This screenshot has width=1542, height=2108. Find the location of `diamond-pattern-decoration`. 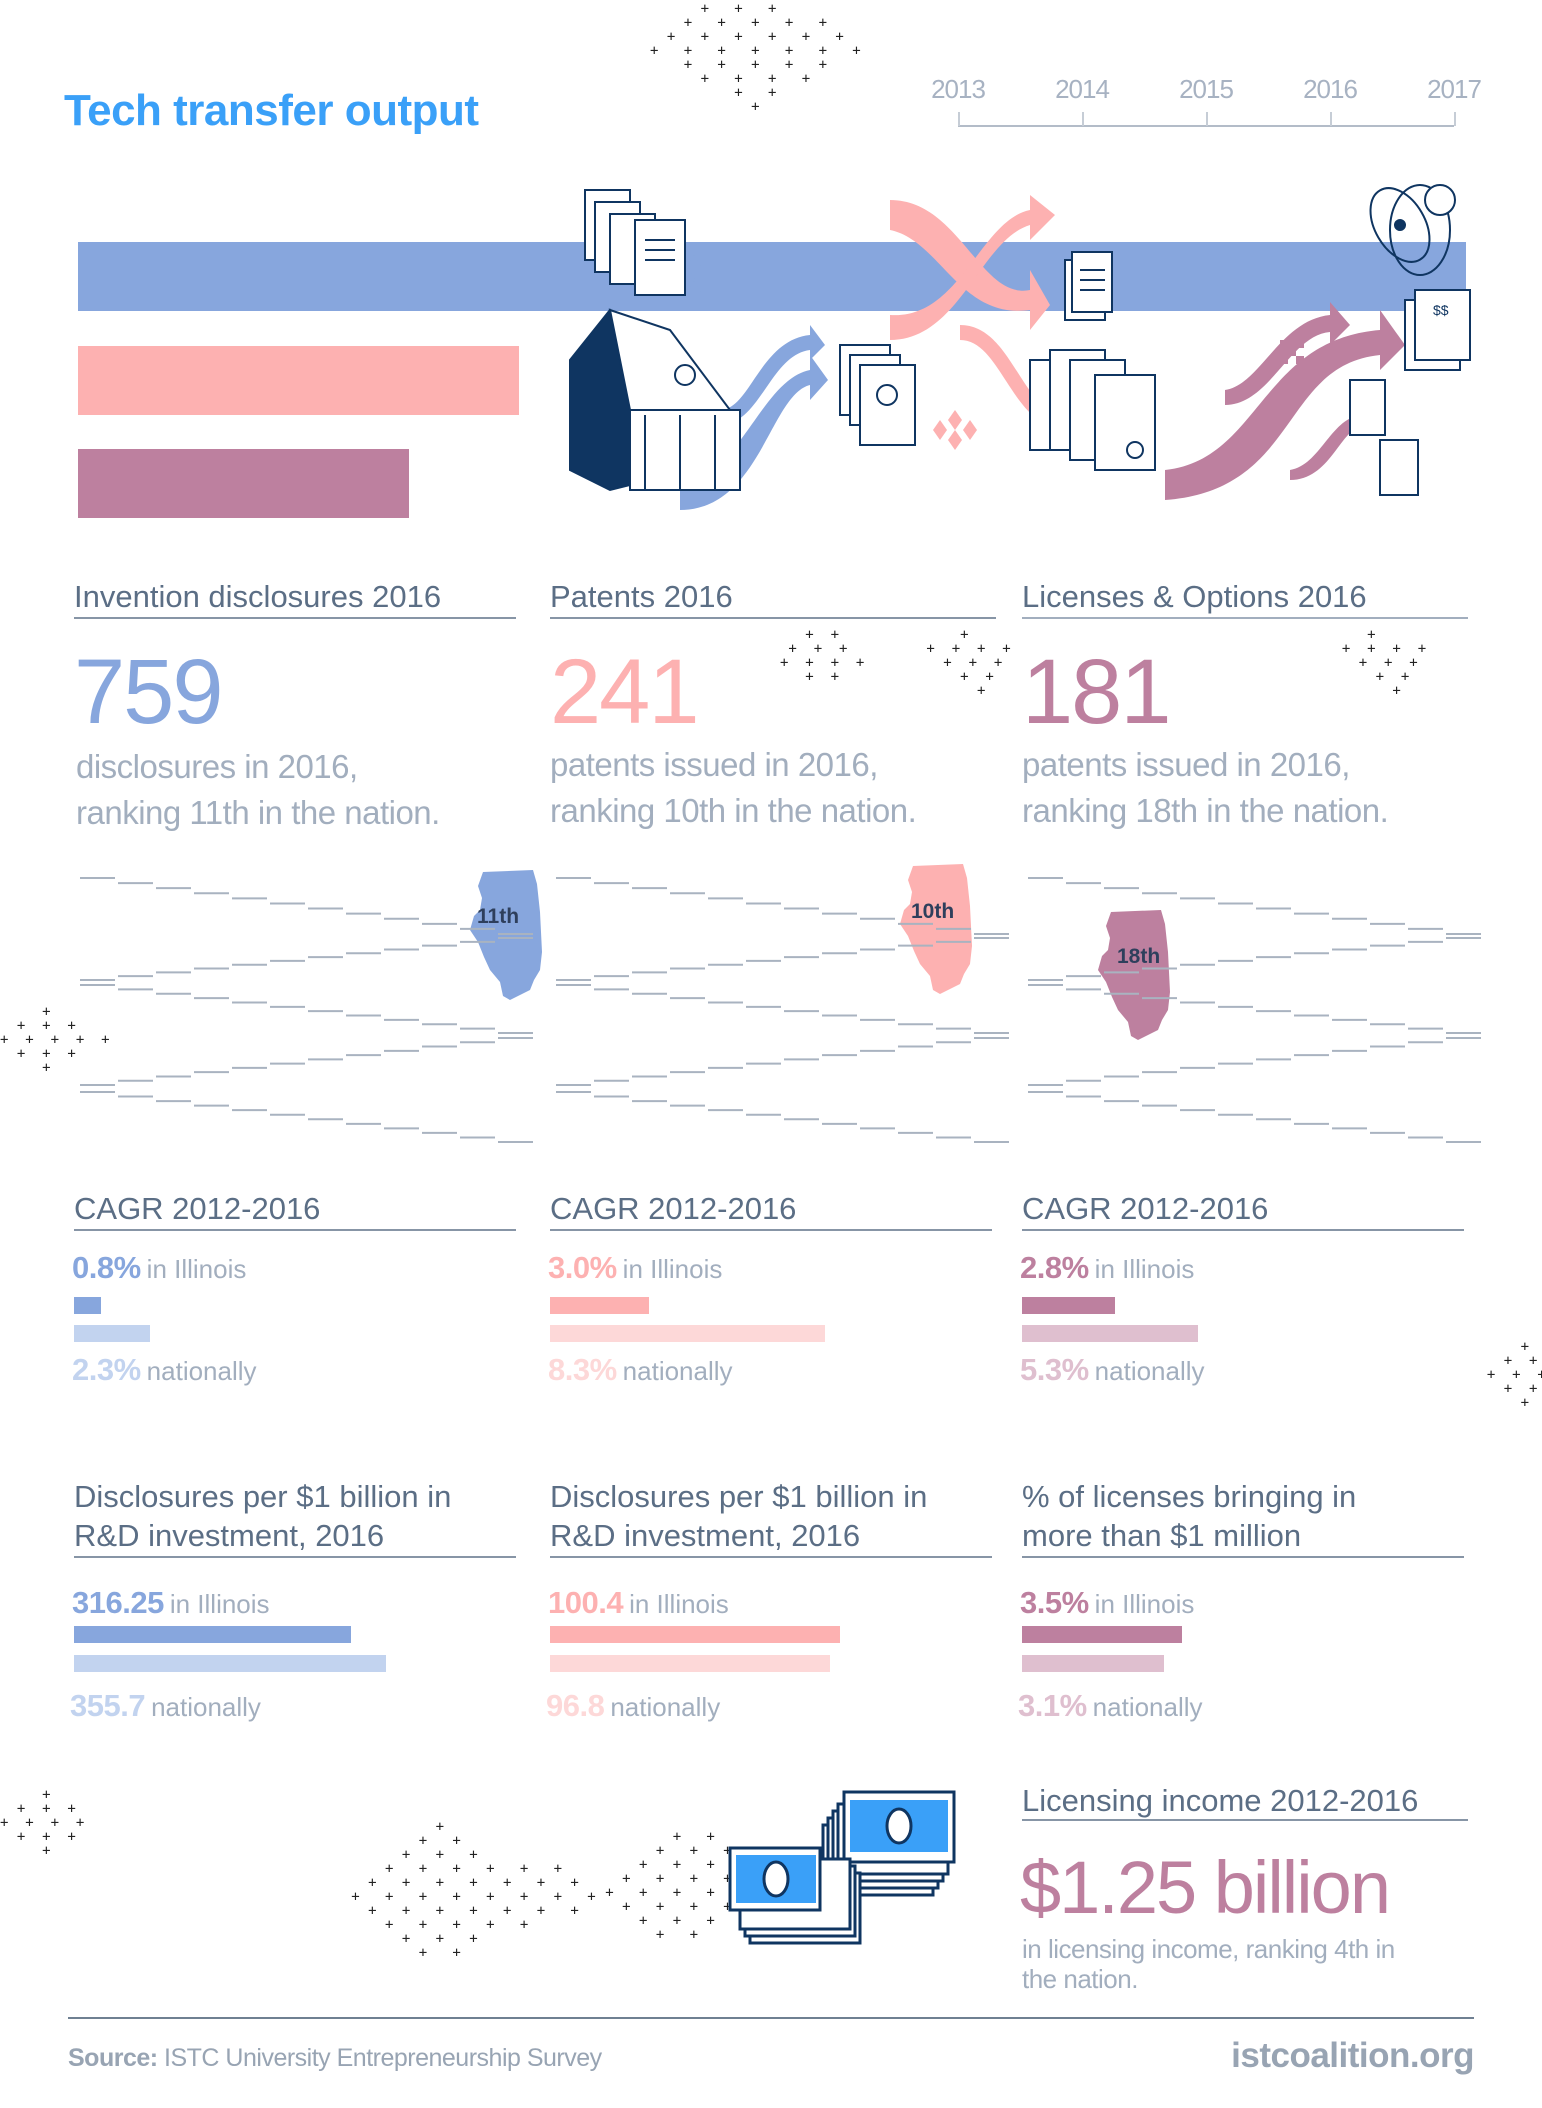

diamond-pattern-decoration is located at coordinates (955, 430).